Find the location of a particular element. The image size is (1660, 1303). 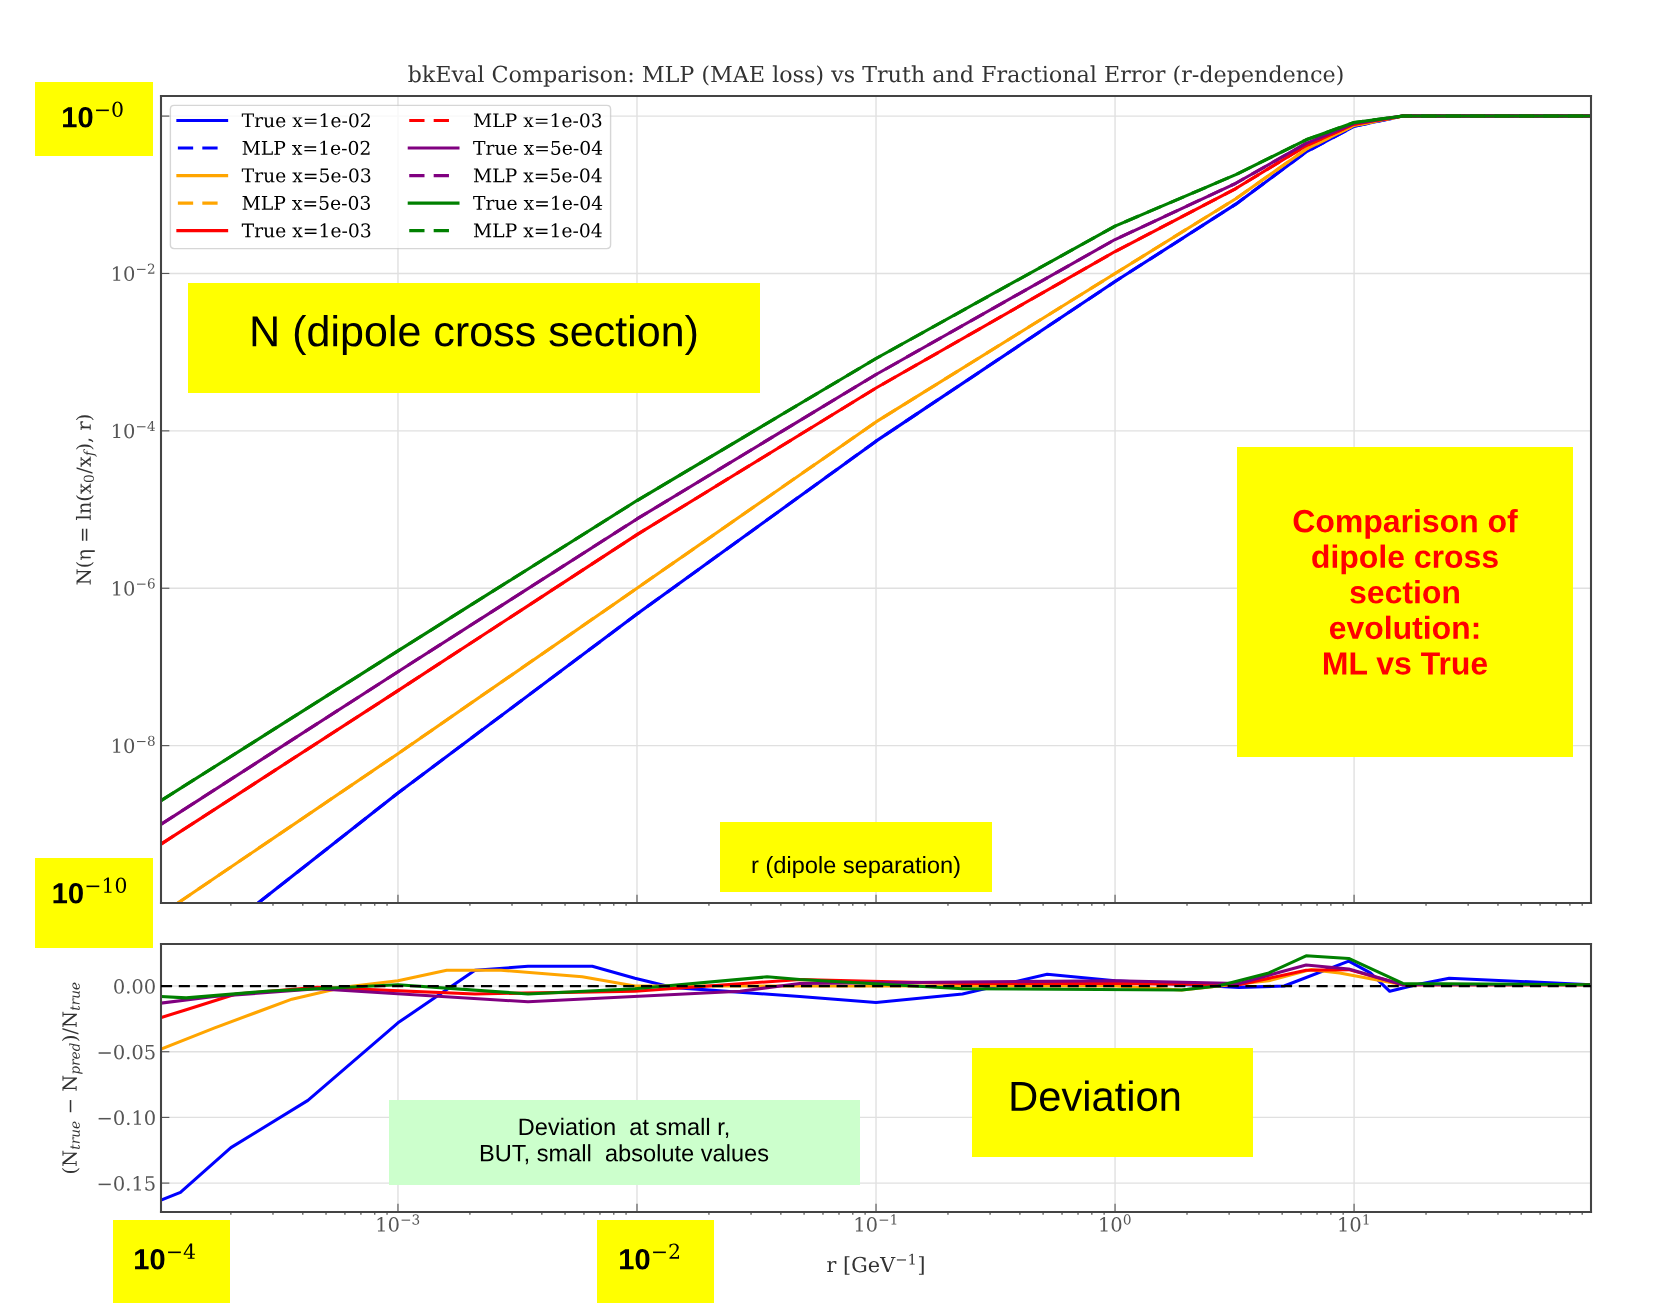

legend-label: True x=1e-02 is located at coordinates (305, 120).